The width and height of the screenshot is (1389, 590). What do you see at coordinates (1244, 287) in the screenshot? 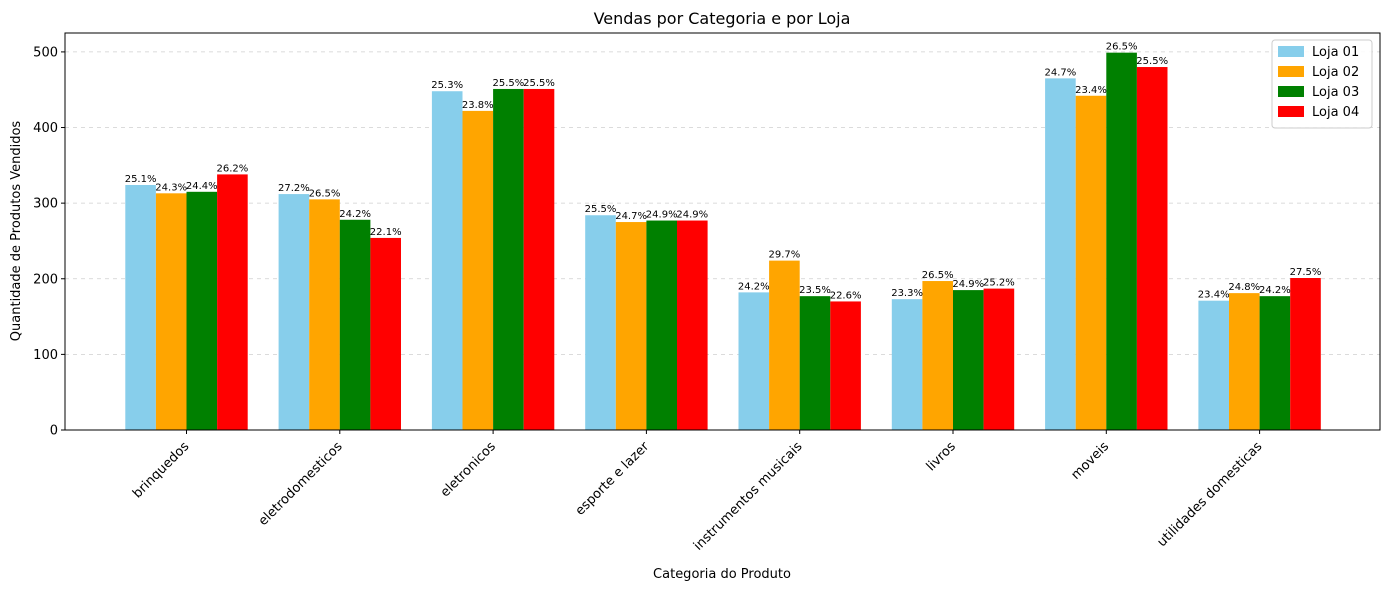
I see `data-label: 24.8%` at bounding box center [1244, 287].